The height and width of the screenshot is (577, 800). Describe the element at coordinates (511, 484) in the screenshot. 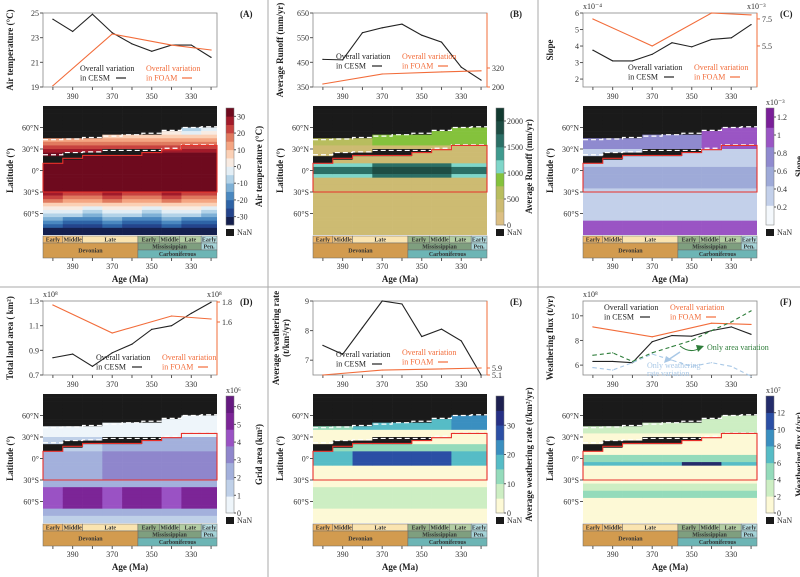

I see `colorbar-tick-label: 10` at that location.